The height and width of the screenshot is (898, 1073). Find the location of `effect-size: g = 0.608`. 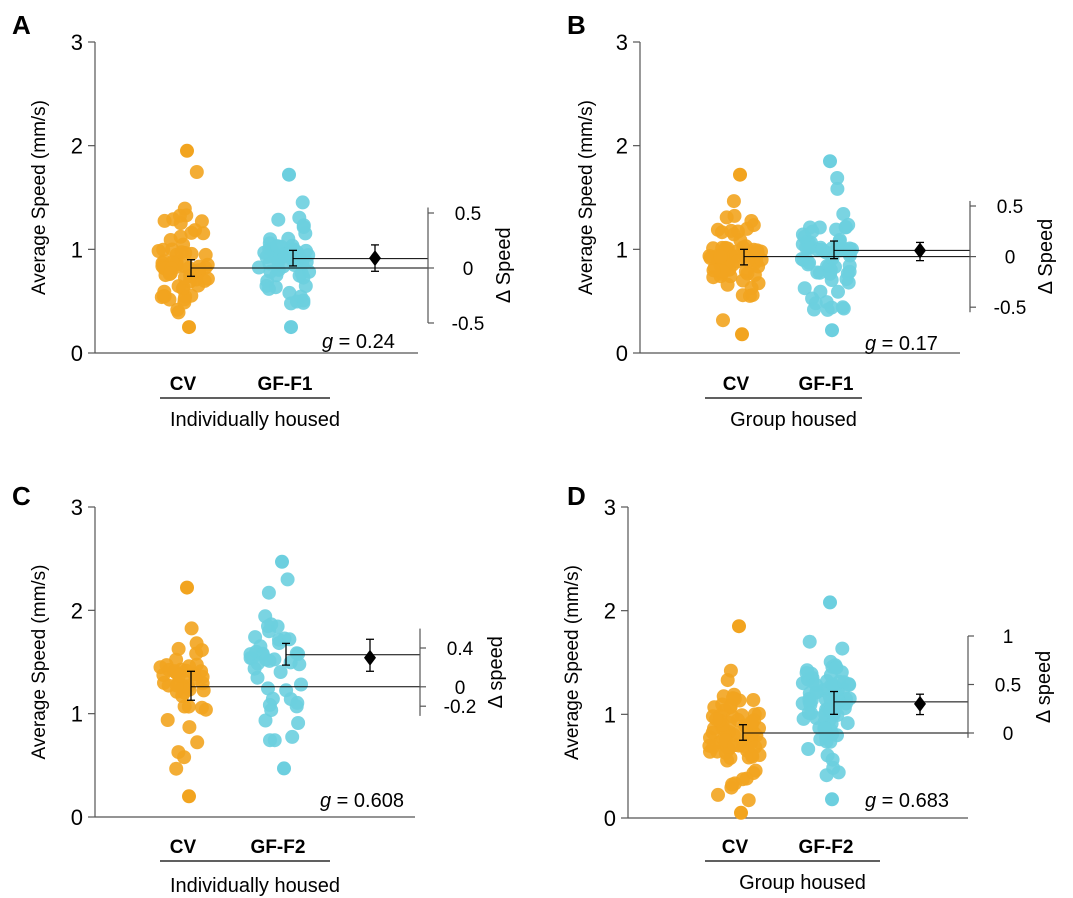

effect-size: g = 0.608 is located at coordinates (362, 801).